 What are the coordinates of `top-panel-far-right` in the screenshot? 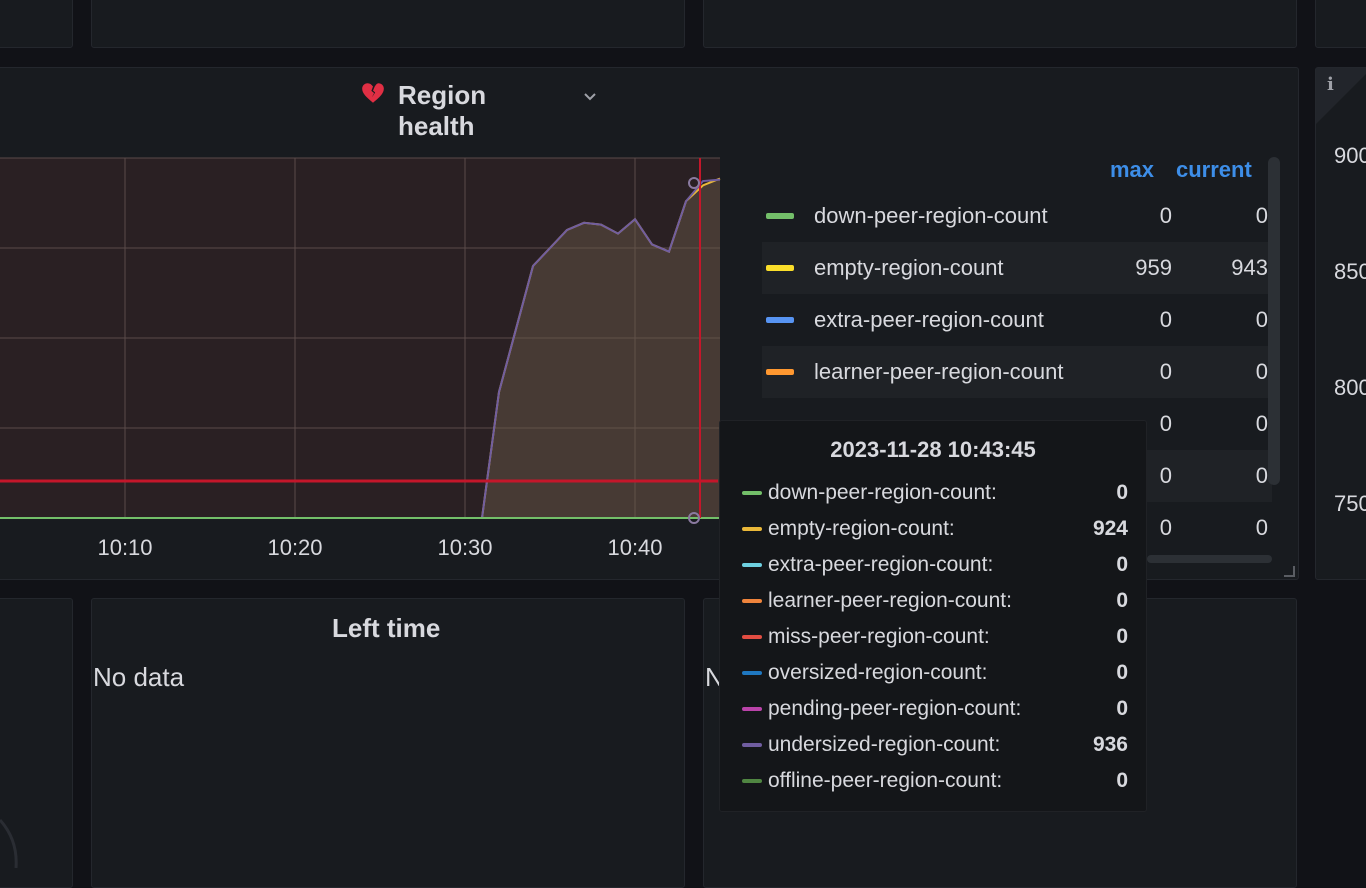 It's located at (1340, 24).